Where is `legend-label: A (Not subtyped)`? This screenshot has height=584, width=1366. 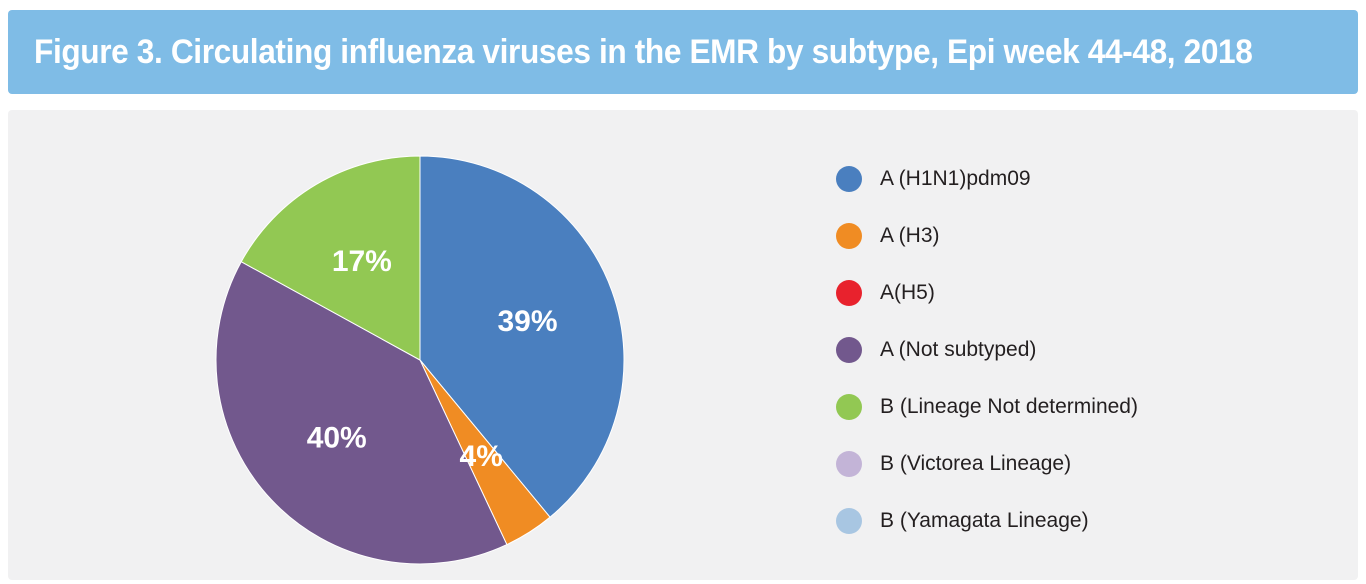
legend-label: A (Not subtyped) is located at coordinates (958, 349).